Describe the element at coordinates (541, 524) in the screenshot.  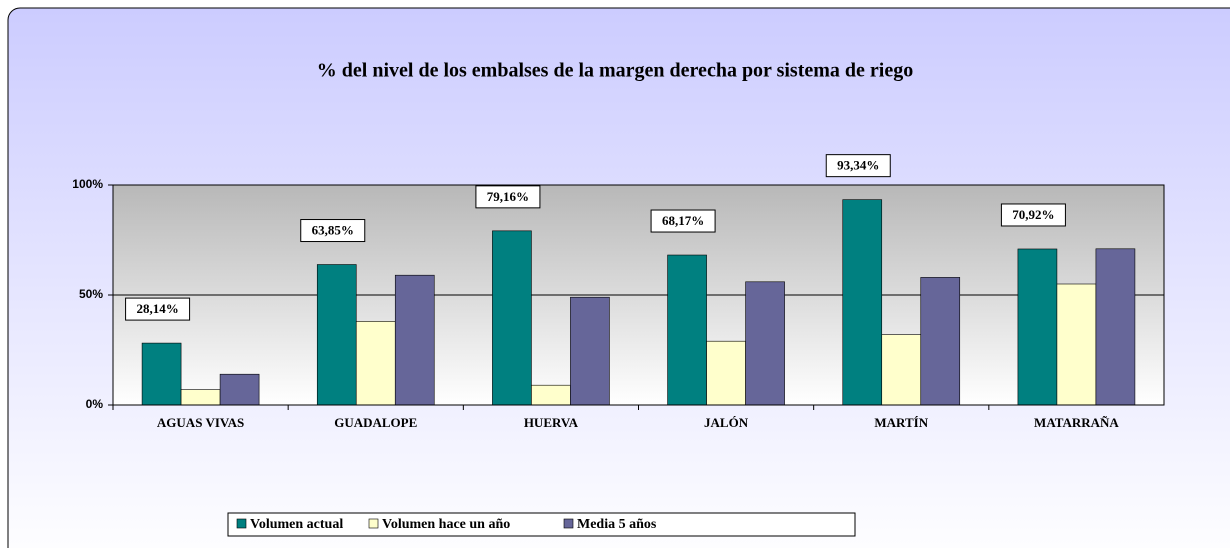
I see `legend` at that location.